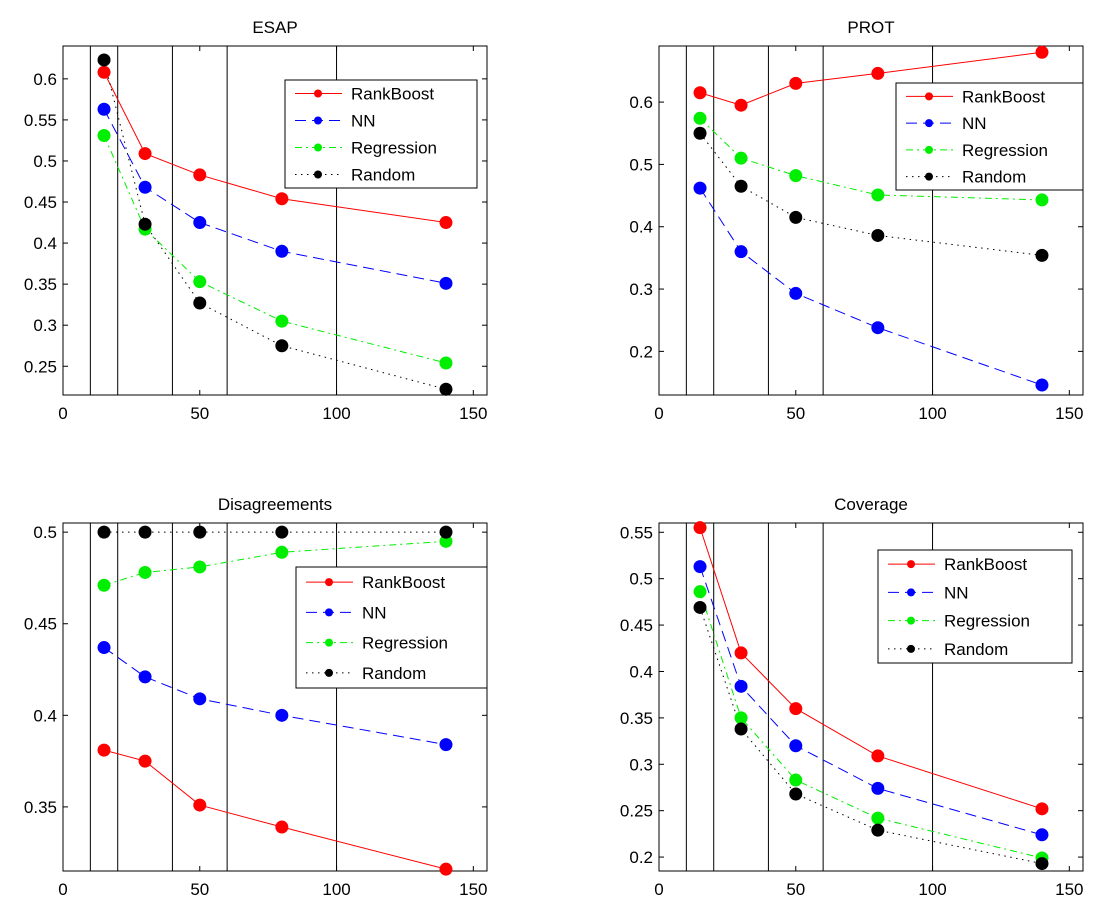 Image resolution: width=1094 pixels, height=898 pixels. I want to click on chart-title: Coverage, so click(871, 504).